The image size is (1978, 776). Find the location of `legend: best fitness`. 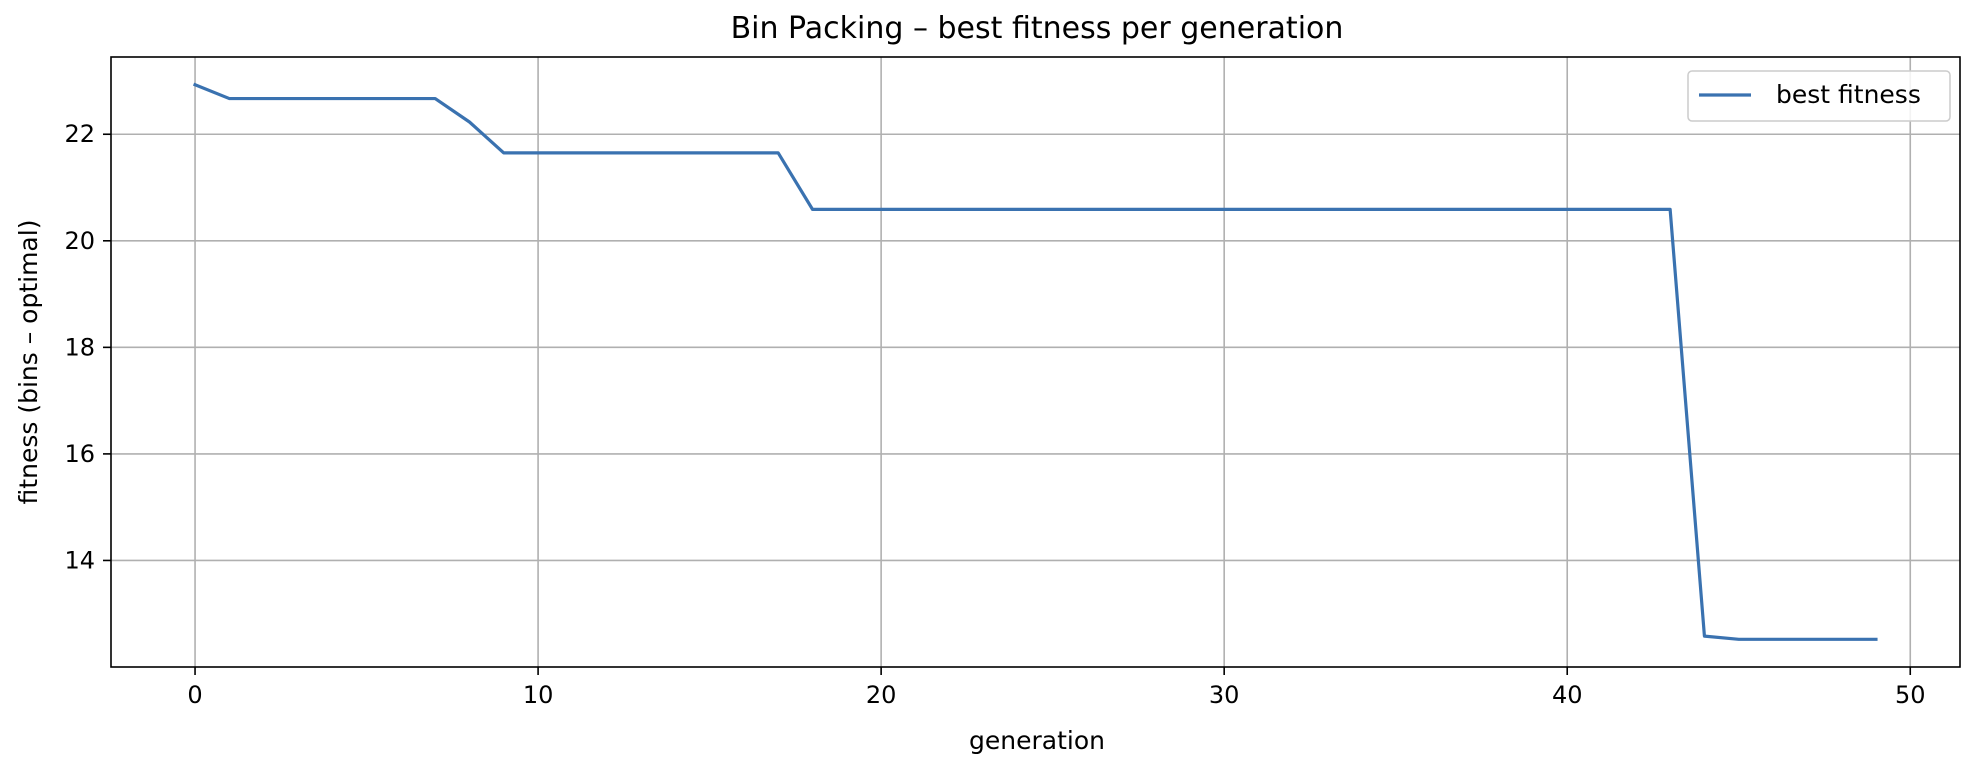

legend: best fitness is located at coordinates (1819, 96).